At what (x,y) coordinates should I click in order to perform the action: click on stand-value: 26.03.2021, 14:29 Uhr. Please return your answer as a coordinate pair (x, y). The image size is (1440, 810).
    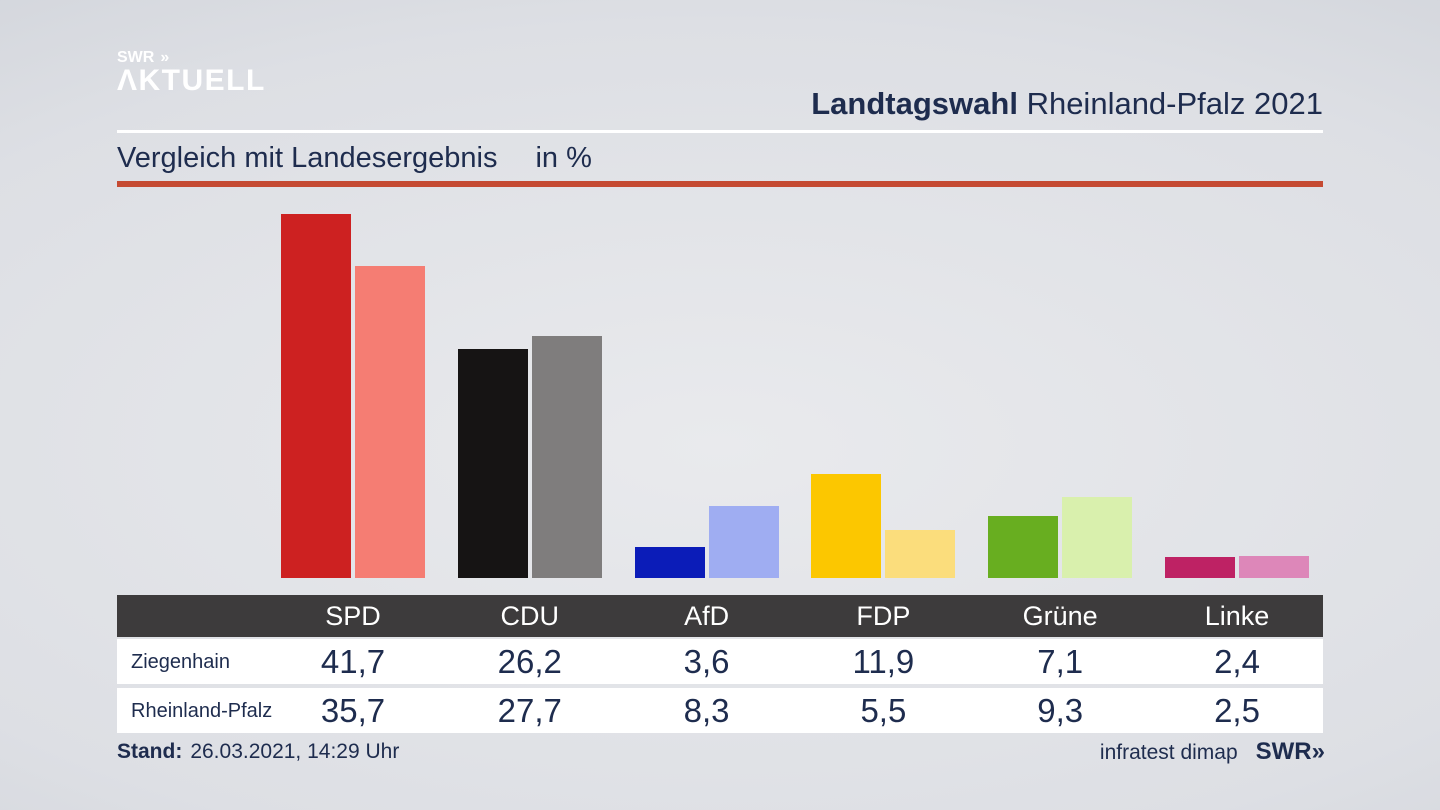
    Looking at the image, I should click on (295, 751).